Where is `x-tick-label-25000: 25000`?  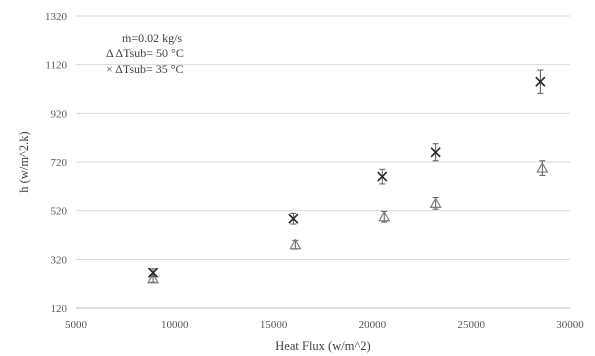 x-tick-label-25000: 25000 is located at coordinates (471, 325).